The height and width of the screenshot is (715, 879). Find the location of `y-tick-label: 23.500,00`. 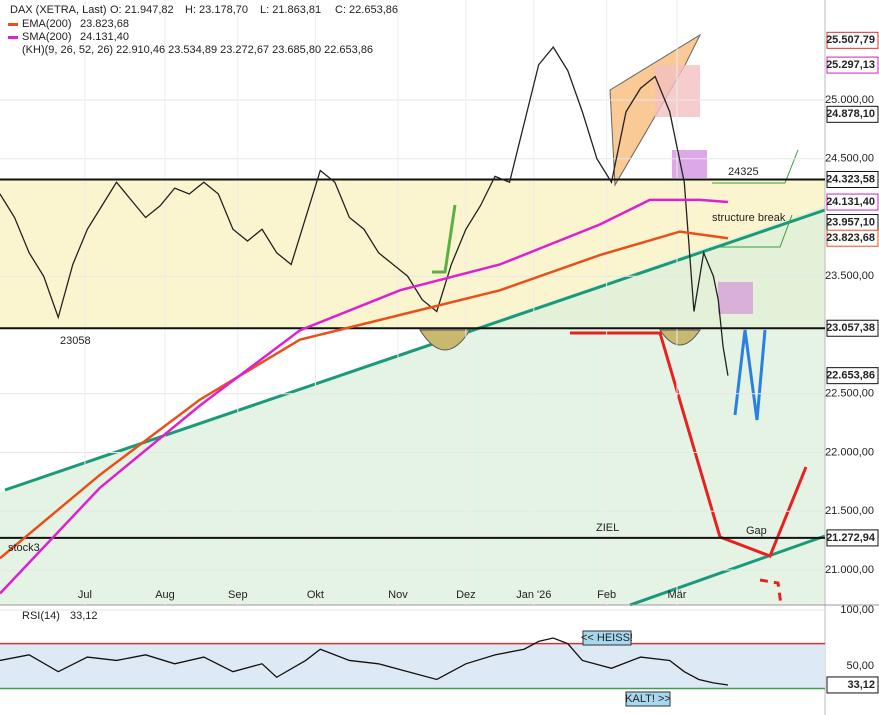

y-tick-label: 23.500,00 is located at coordinates (849, 276).